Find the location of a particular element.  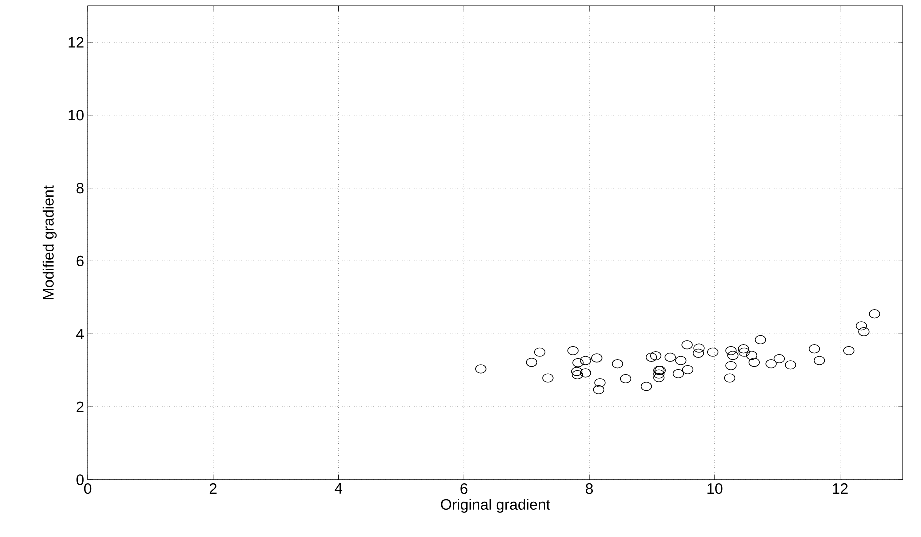

y-tick-label: 4 is located at coordinates (80, 334).